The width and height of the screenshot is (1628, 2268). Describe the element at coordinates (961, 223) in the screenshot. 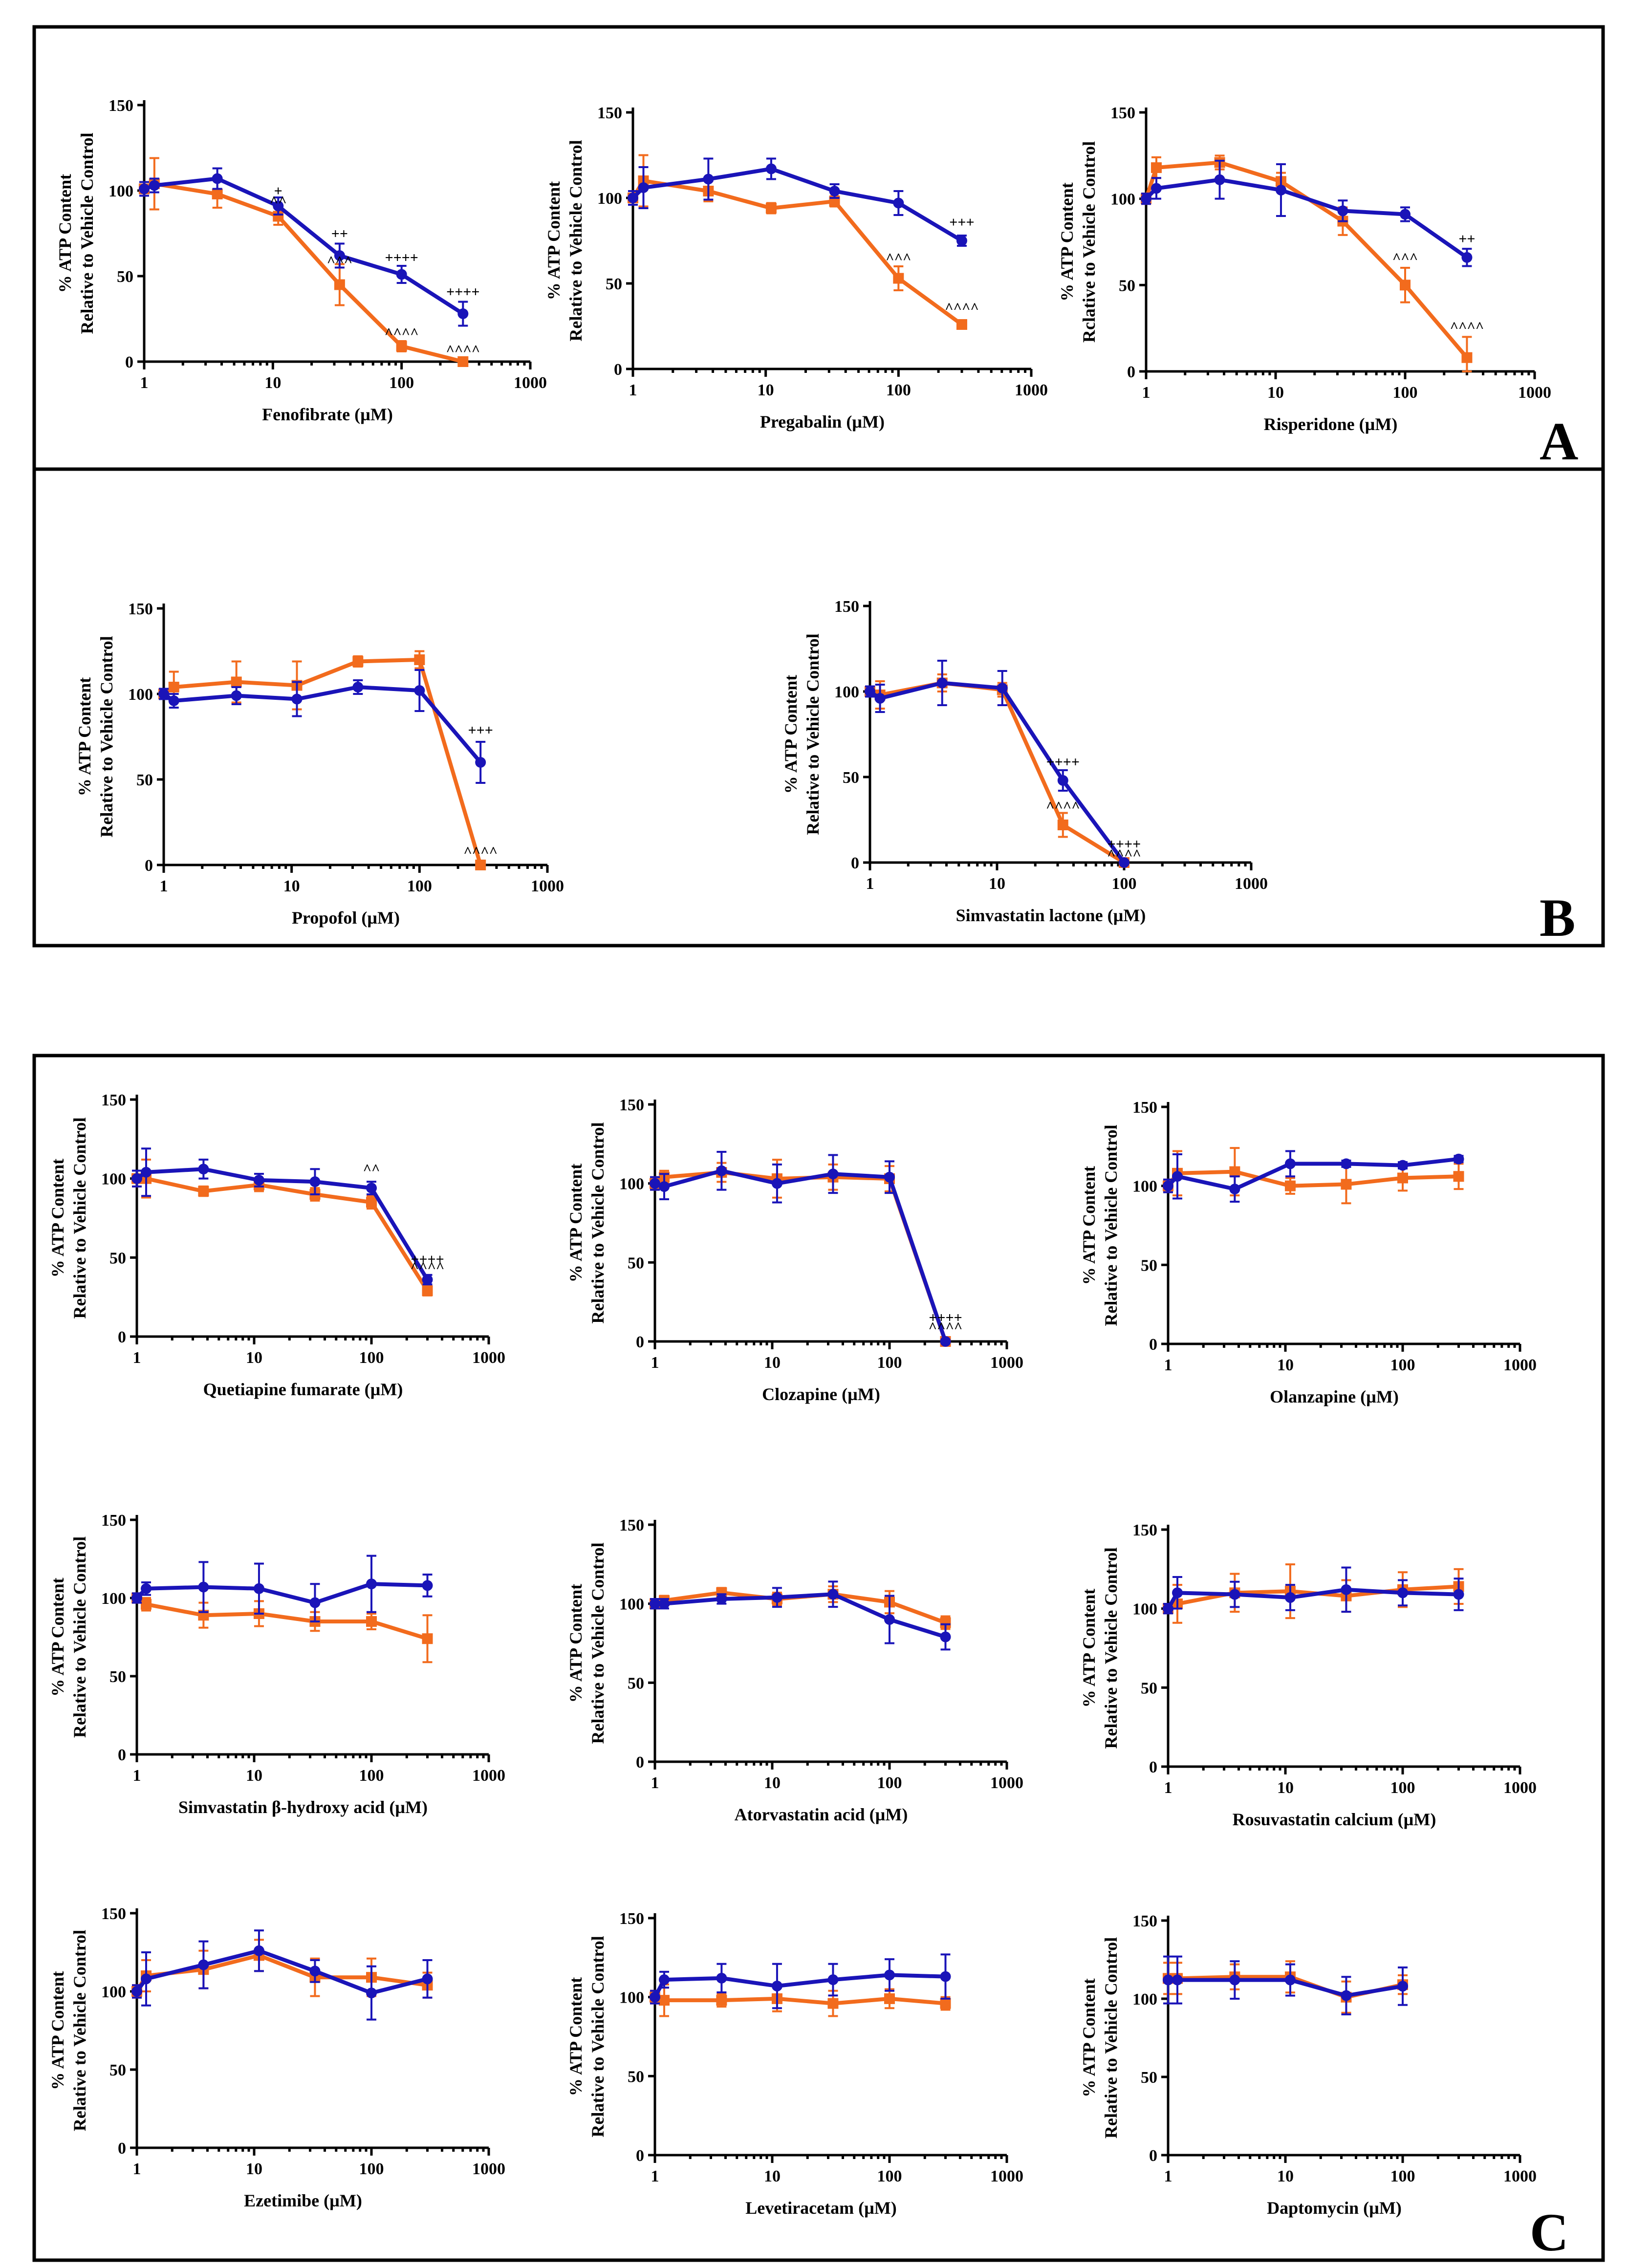

I see `significance-mark: +++` at that location.